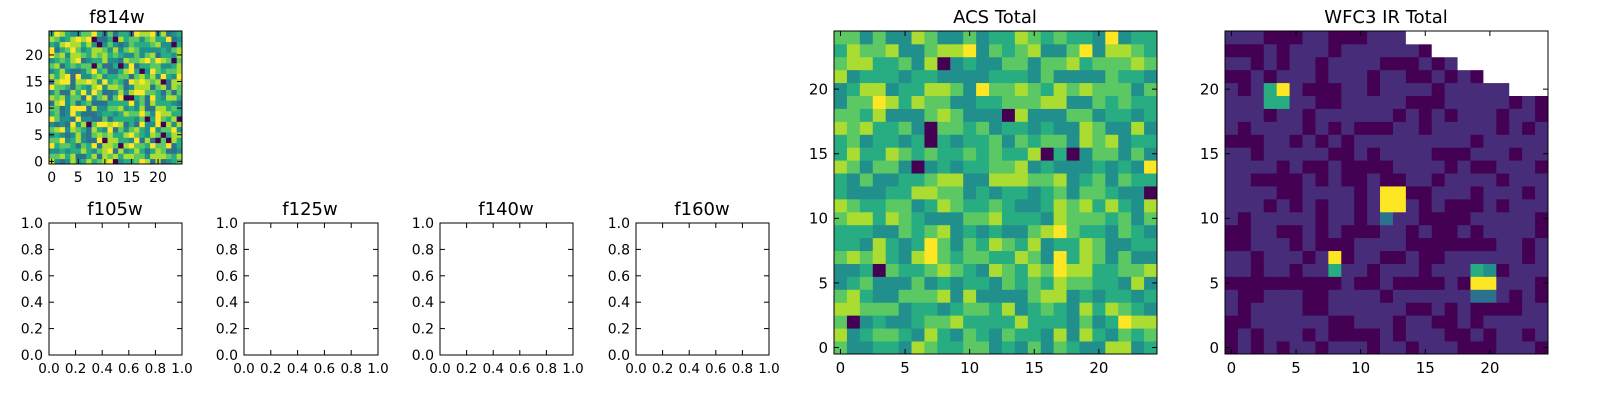 The height and width of the screenshot is (400, 1600). What do you see at coordinates (34, 109) in the screenshot?
I see `y-tick-label: 10` at bounding box center [34, 109].